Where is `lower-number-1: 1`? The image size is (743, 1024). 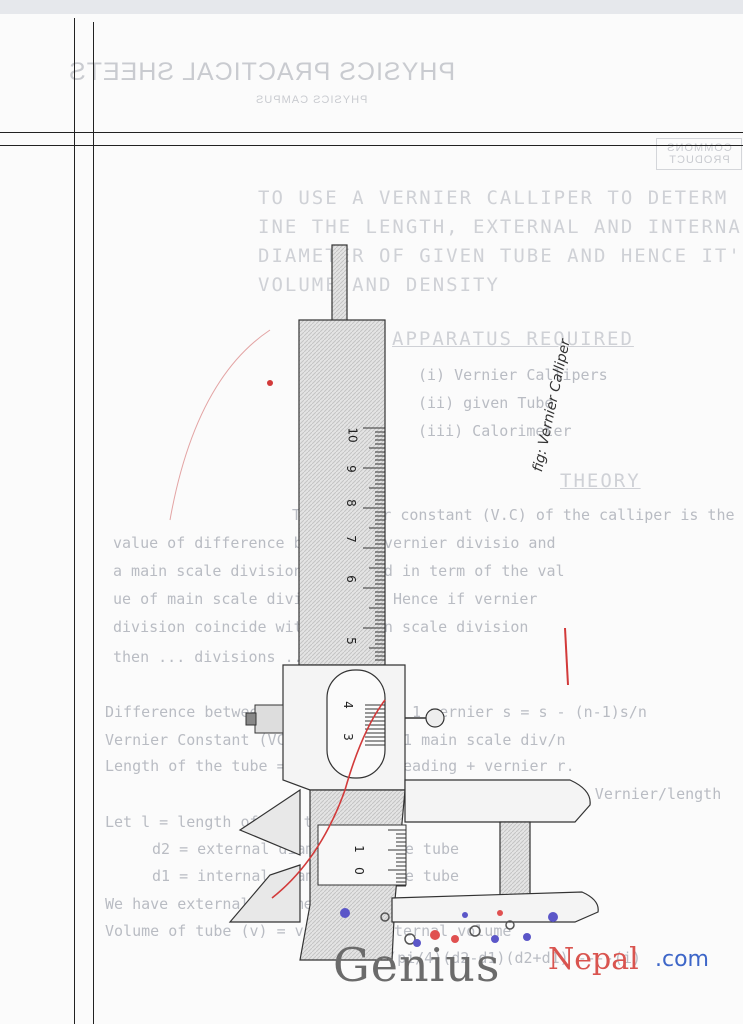 lower-number-1: 1 is located at coordinates (358, 849).